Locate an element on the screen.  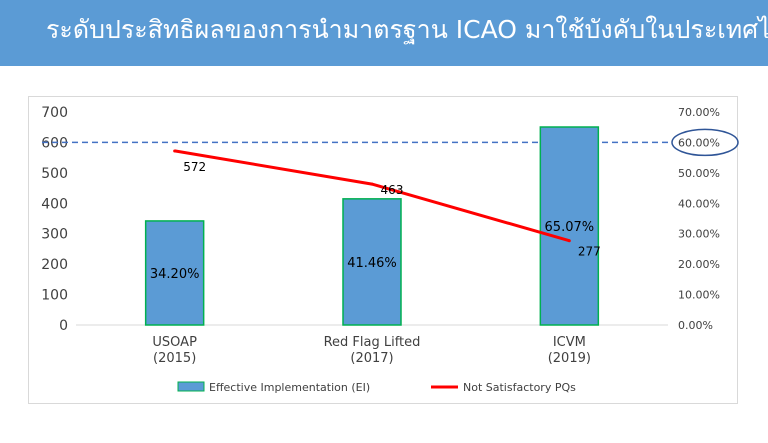
y-left-tick-label: 300 is located at coordinates (54, 235).